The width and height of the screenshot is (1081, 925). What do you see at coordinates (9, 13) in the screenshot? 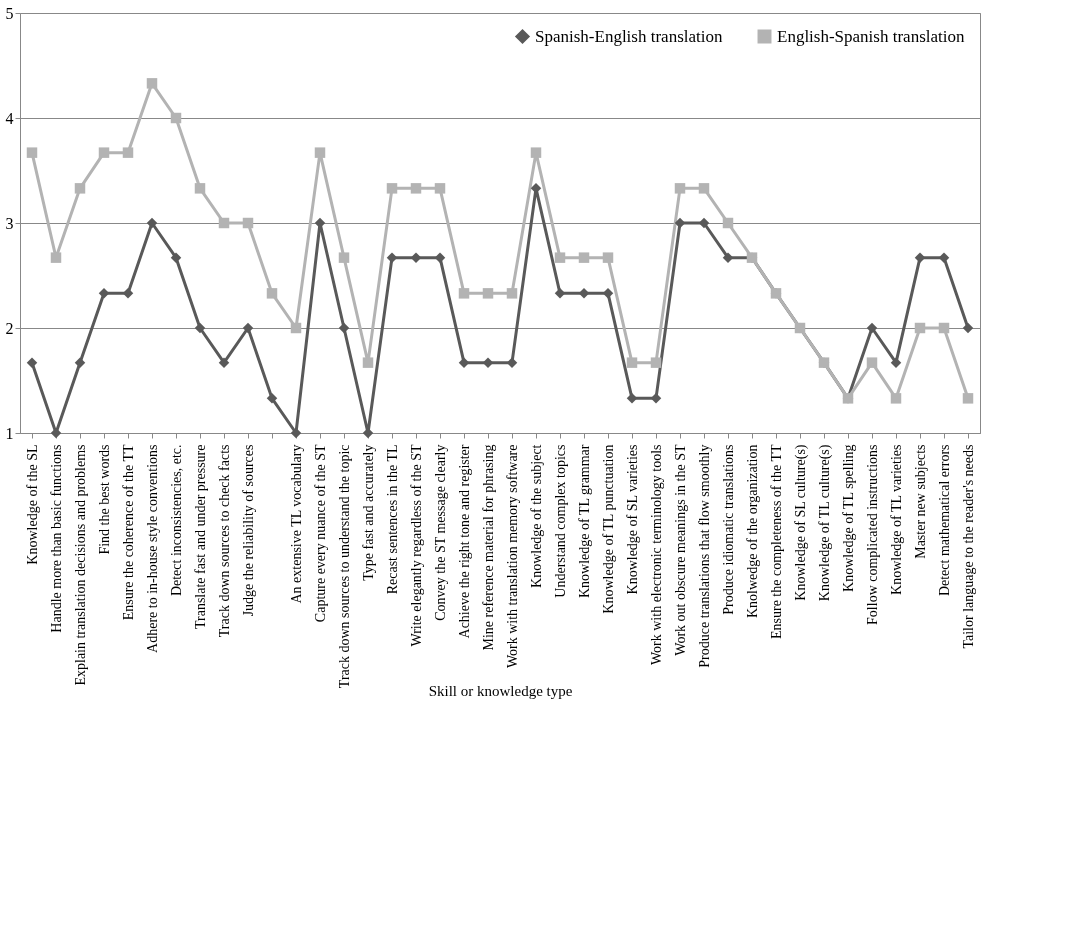
I see `y-tick-label: 5` at bounding box center [9, 13].